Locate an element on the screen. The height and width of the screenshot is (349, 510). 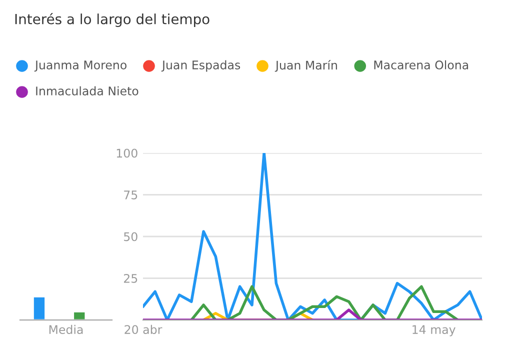
line-series is located at coordinates (325, 302).